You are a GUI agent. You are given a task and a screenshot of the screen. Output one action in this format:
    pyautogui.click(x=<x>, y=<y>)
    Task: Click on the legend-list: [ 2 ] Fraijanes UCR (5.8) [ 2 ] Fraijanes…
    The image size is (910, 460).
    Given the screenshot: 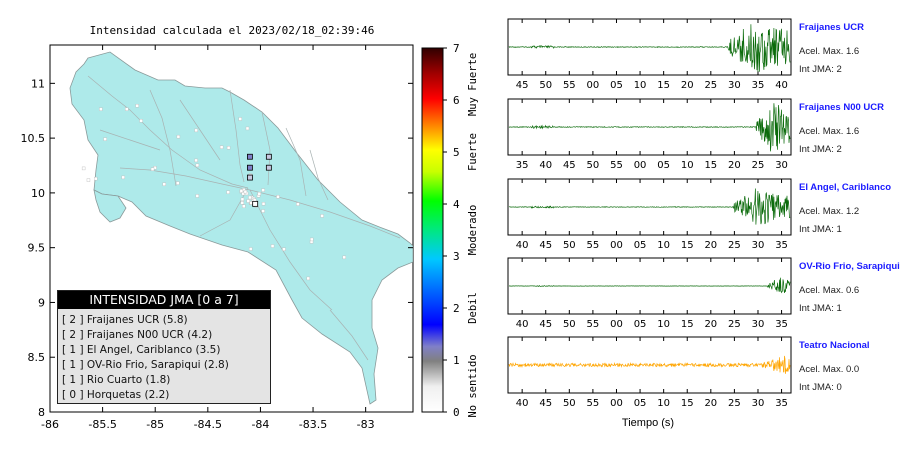 What is the action you would take?
    pyautogui.click(x=164, y=356)
    